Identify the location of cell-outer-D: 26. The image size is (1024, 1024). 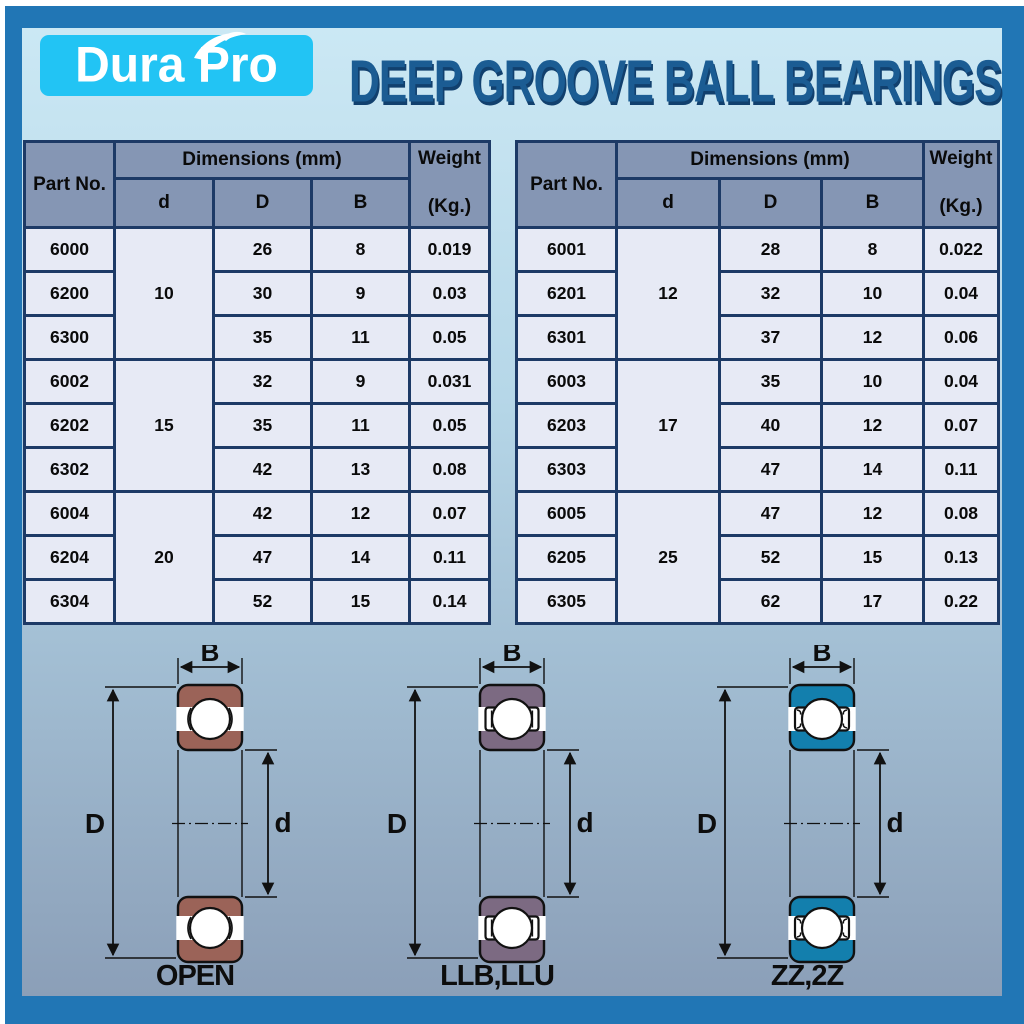
(262, 249).